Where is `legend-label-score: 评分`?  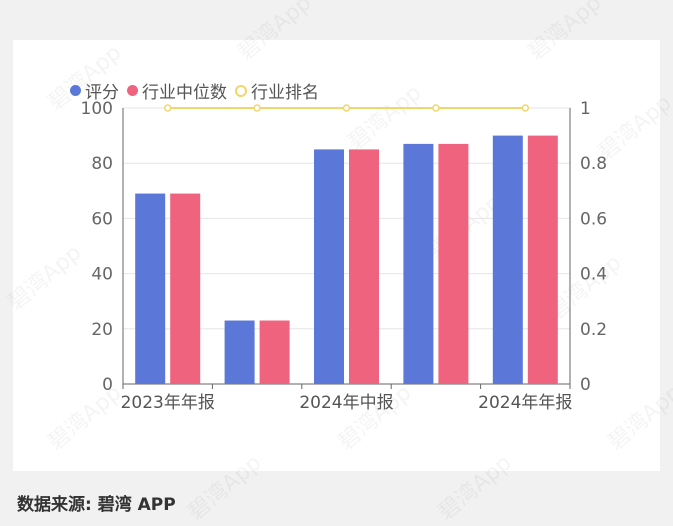 legend-label-score: 评分 is located at coordinates (102, 93).